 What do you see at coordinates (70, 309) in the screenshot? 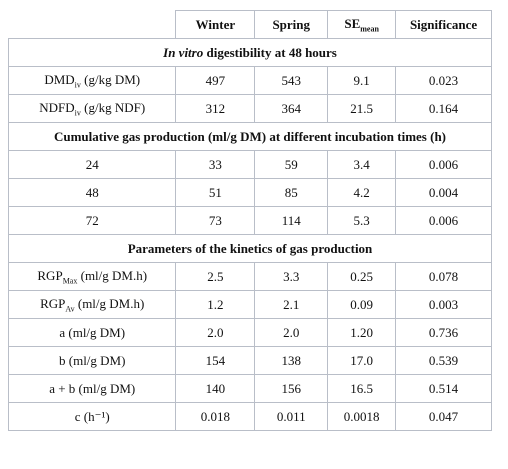
I see `subscript: Av` at bounding box center [70, 309].